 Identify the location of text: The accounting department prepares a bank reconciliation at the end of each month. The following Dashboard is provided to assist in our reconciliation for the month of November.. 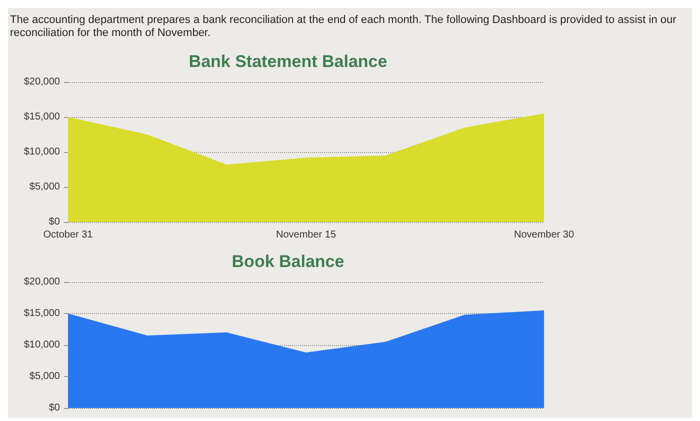
(343, 27).